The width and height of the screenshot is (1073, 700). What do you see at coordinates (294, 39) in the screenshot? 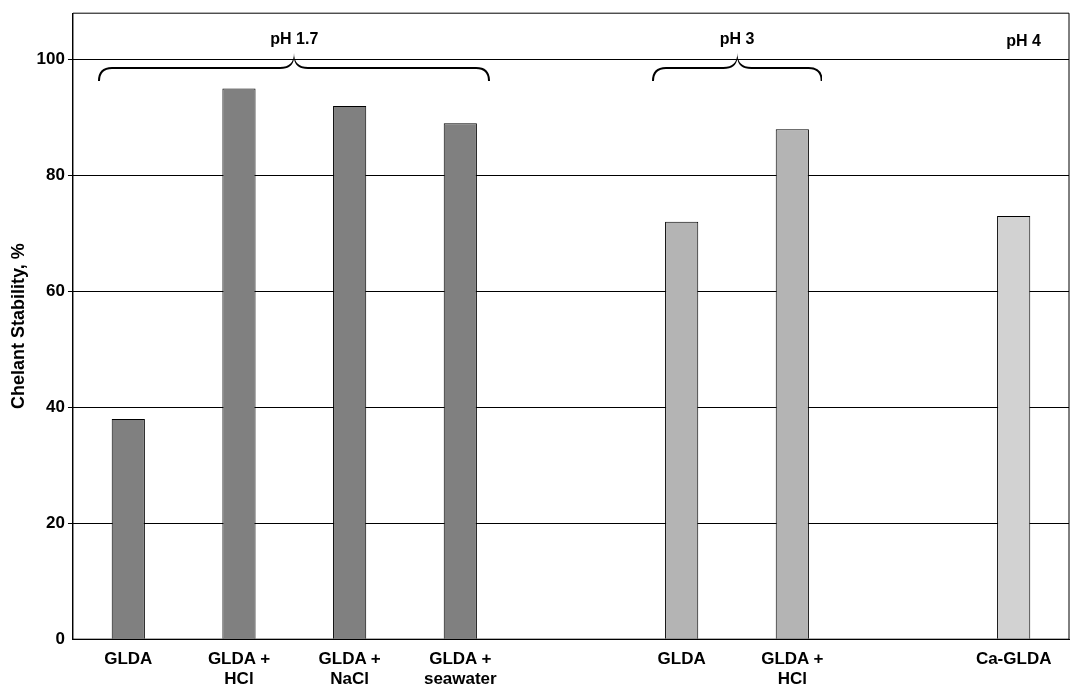
I see `annotation: pH 1.7` at bounding box center [294, 39].